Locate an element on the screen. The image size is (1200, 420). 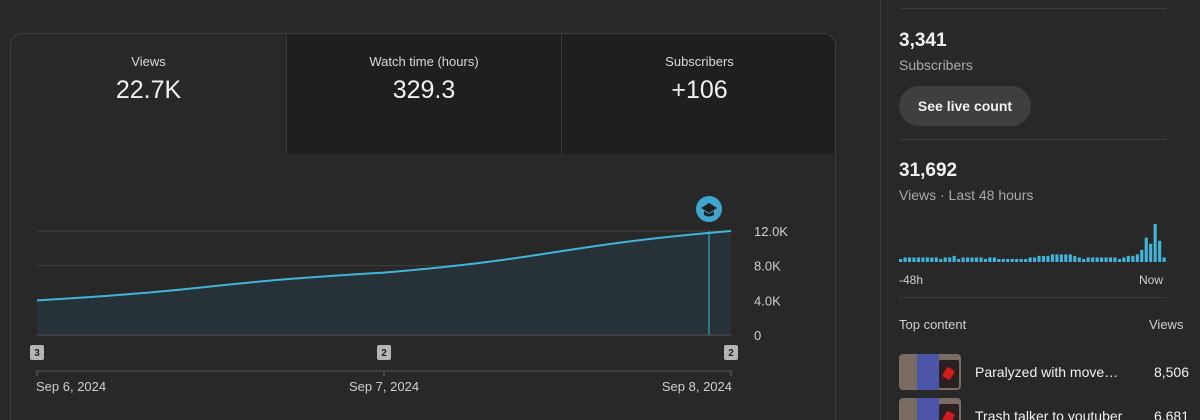
count-marker-label: 3 is located at coordinates (37, 353).